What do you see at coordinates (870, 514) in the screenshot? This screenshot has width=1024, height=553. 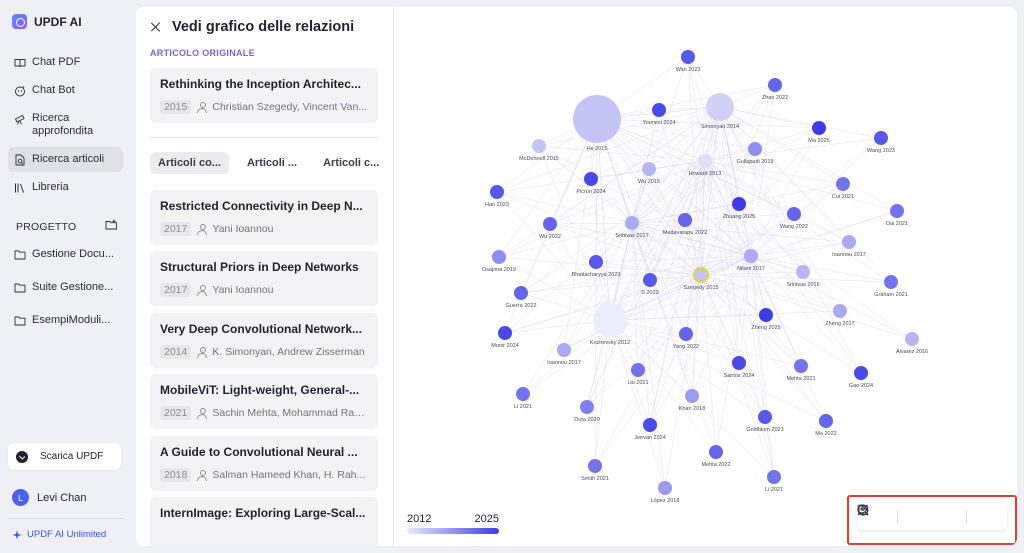 I see `fit-view-button` at bounding box center [870, 514].